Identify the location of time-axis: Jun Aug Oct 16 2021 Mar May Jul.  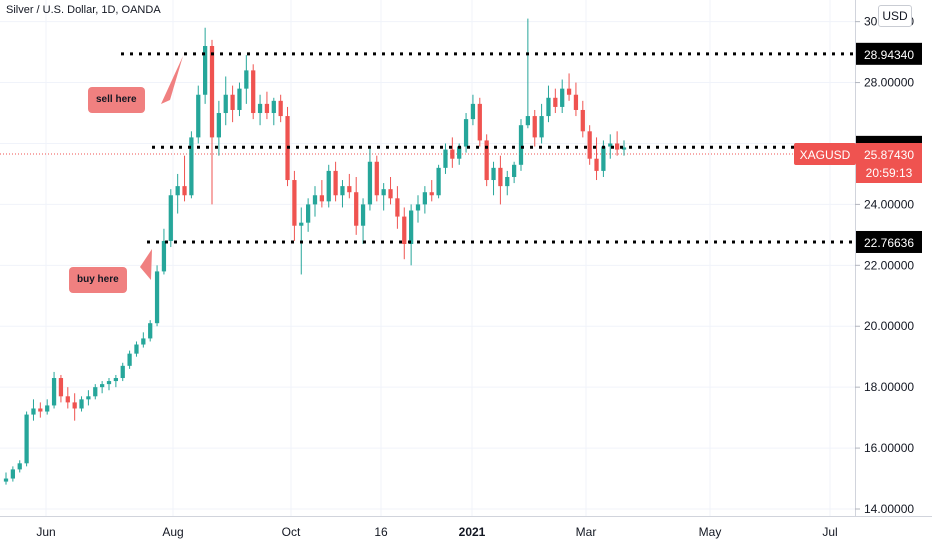
(436, 532).